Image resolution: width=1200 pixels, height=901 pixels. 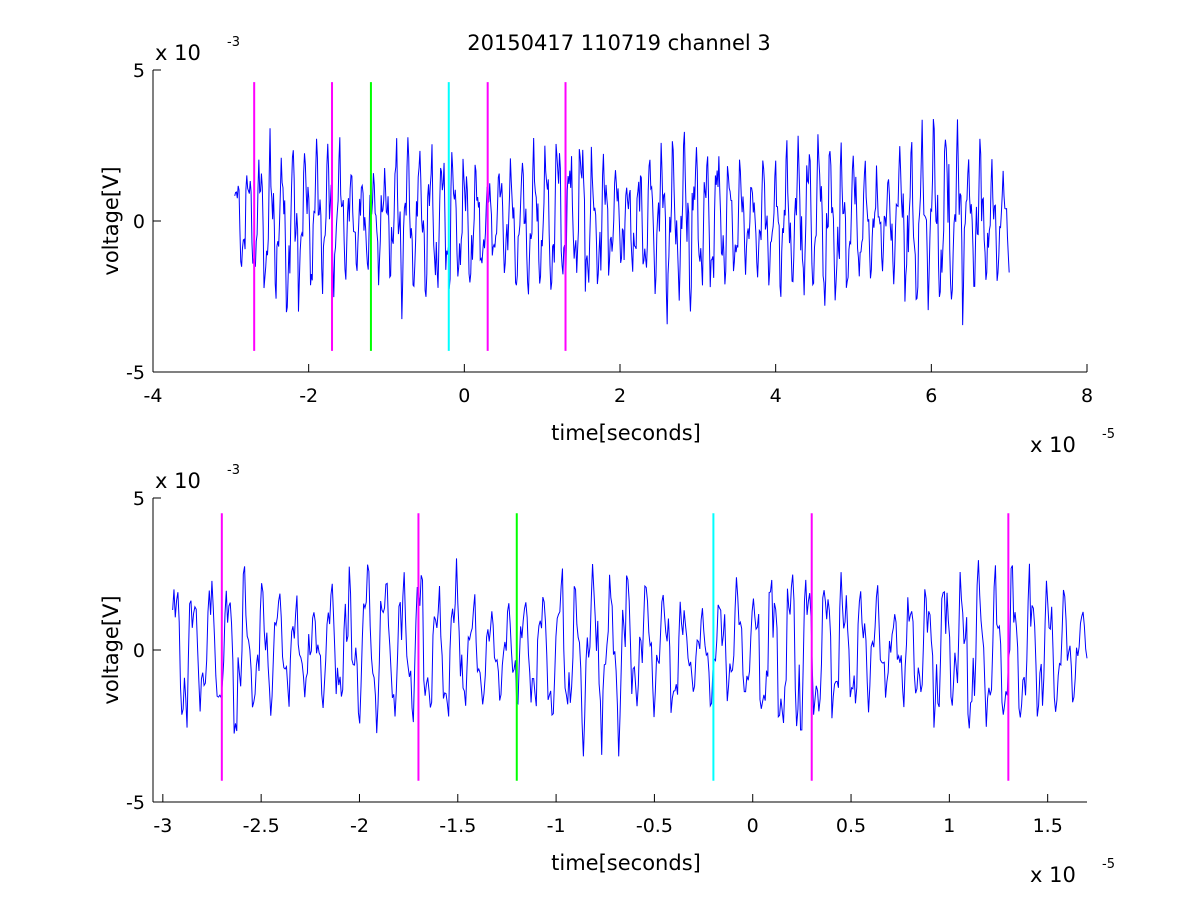 I want to click on signal-trace, so click(x=622, y=222).